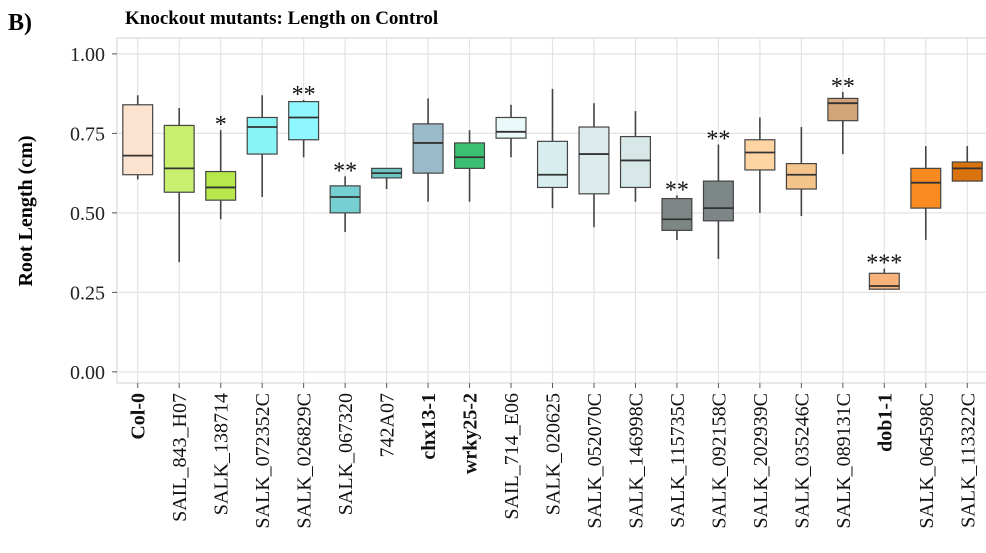 This screenshot has width=986, height=553. Describe the element at coordinates (968, 460) in the screenshot. I see `x-tick-label: SALK_113322C` at that location.